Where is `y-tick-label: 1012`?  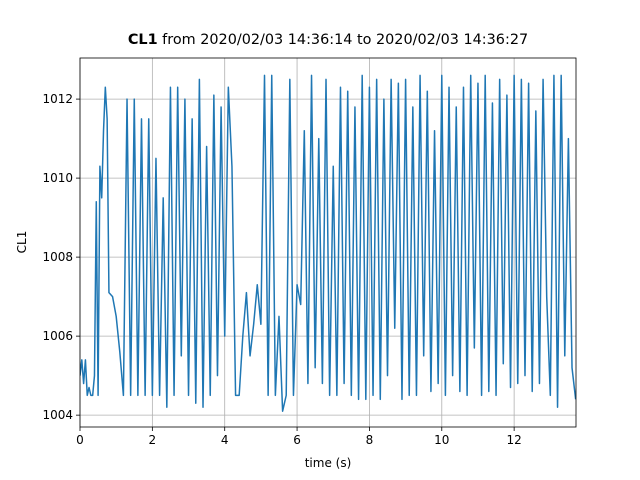
y-tick-label: 1012 is located at coordinates (57, 99).